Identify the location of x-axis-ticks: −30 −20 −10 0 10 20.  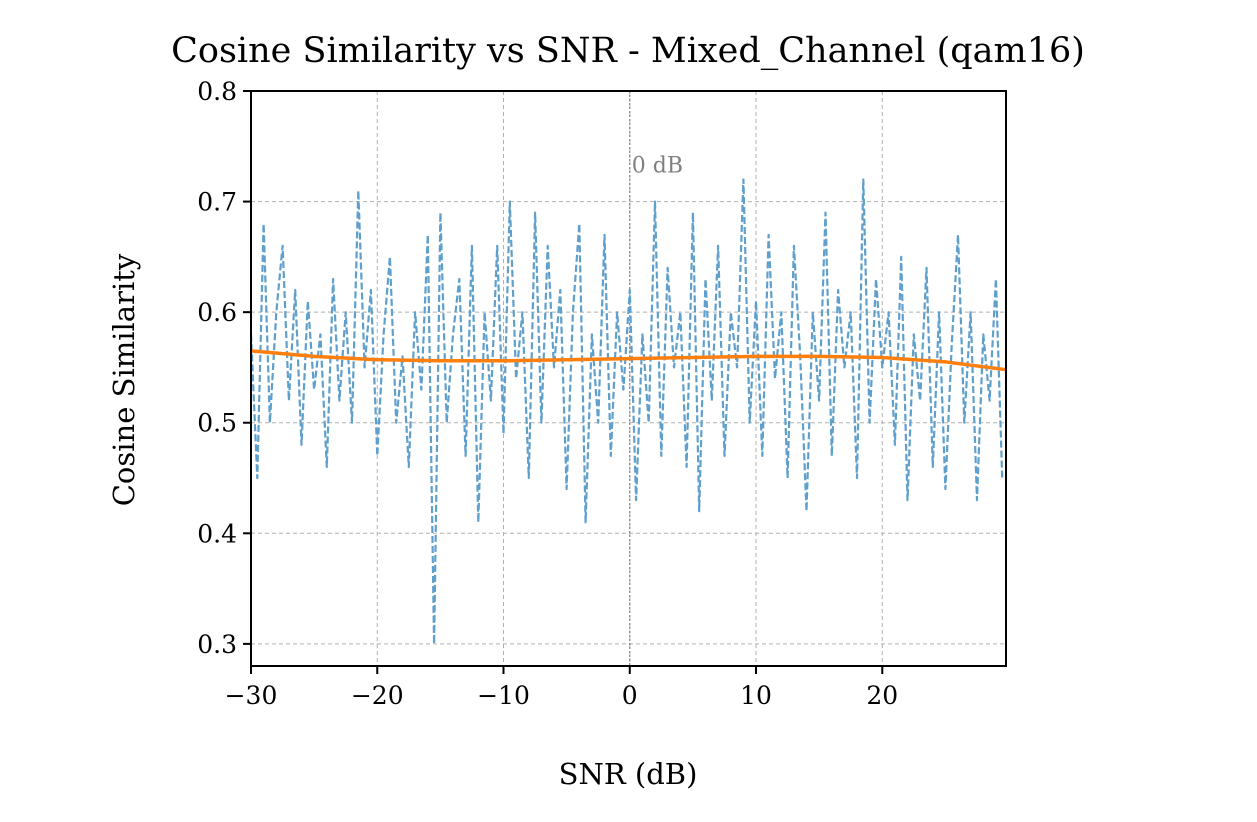
(561, 688).